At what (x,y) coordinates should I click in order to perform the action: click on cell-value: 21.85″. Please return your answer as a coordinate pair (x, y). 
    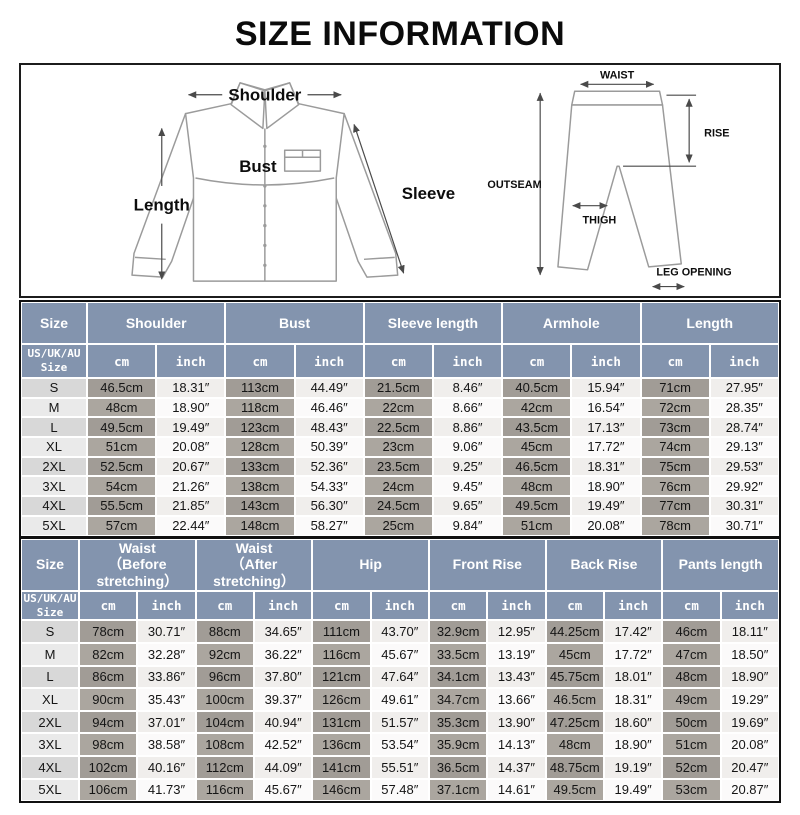
    Looking at the image, I should click on (191, 506).